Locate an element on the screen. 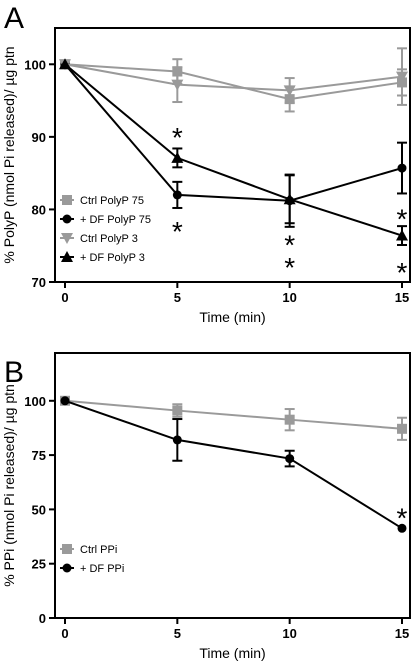  y-tick-label: 90 is located at coordinates (39, 137).